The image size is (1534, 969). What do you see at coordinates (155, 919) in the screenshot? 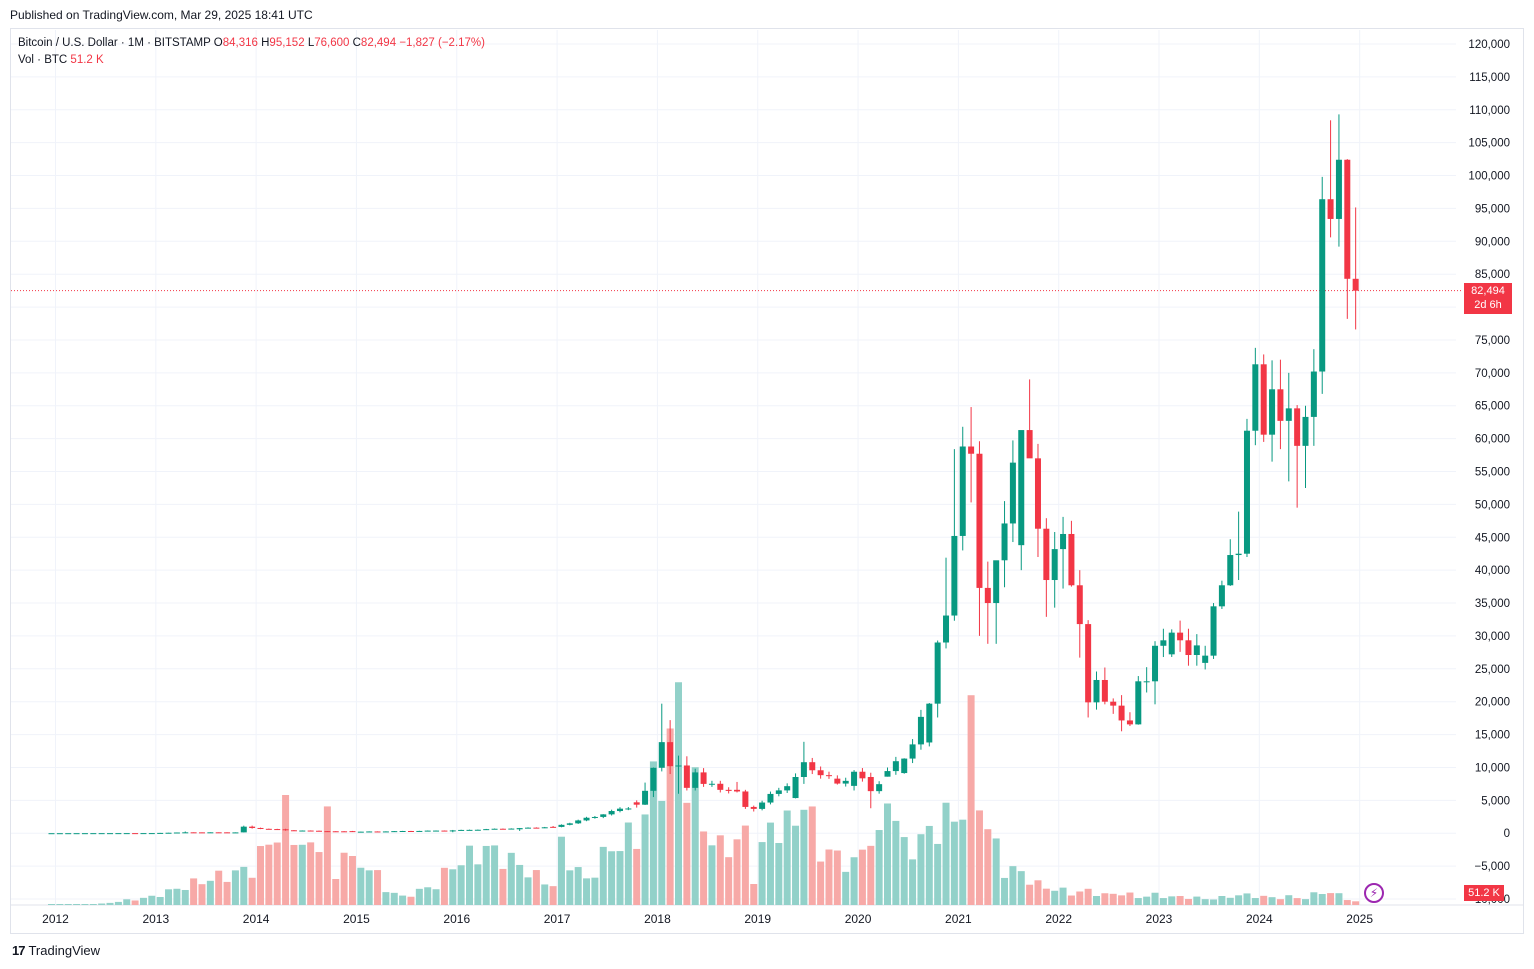
I see `x-tick-label: 2013` at bounding box center [155, 919].